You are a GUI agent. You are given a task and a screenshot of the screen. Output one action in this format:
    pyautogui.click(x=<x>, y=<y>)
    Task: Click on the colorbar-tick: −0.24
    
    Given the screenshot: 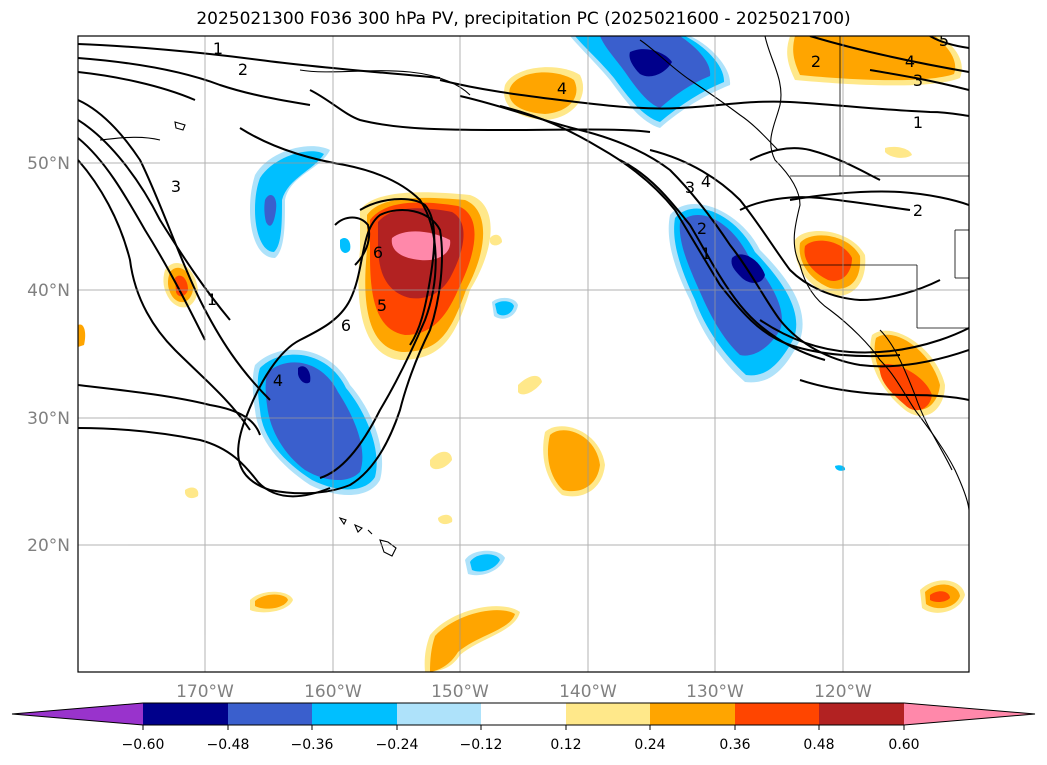 What is the action you would take?
    pyautogui.click(x=397, y=745)
    